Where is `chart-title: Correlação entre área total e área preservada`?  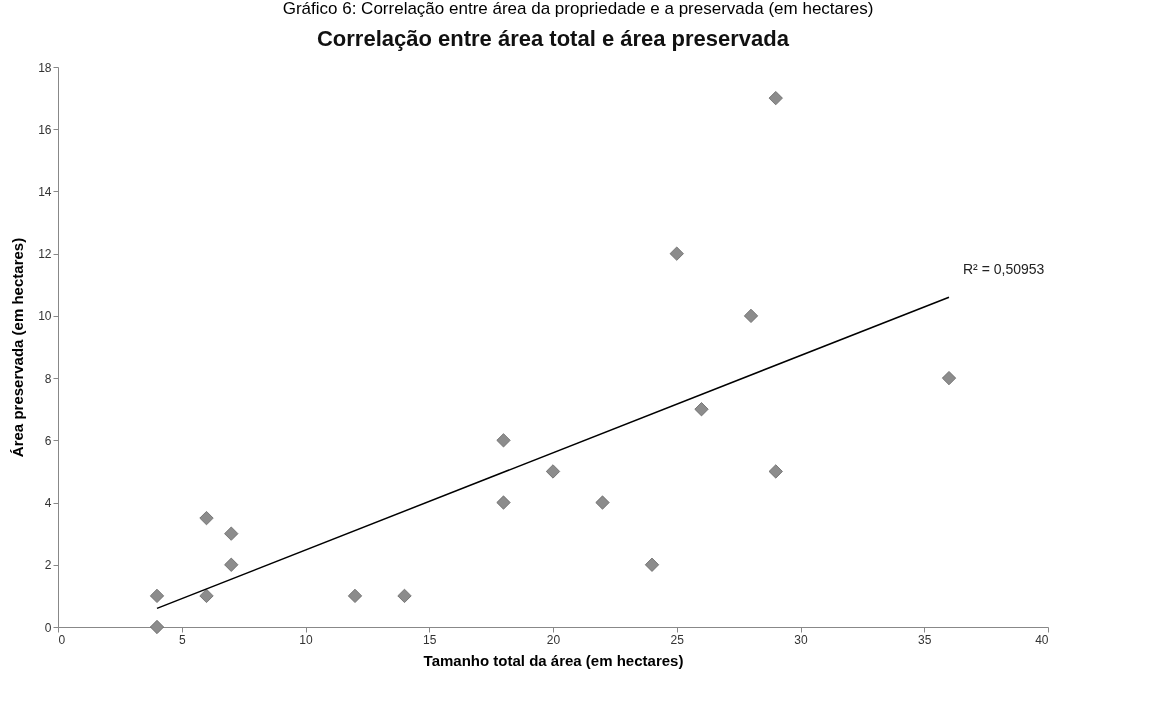
chart-title: Correlação entre área total e área preservada is located at coordinates (553, 38).